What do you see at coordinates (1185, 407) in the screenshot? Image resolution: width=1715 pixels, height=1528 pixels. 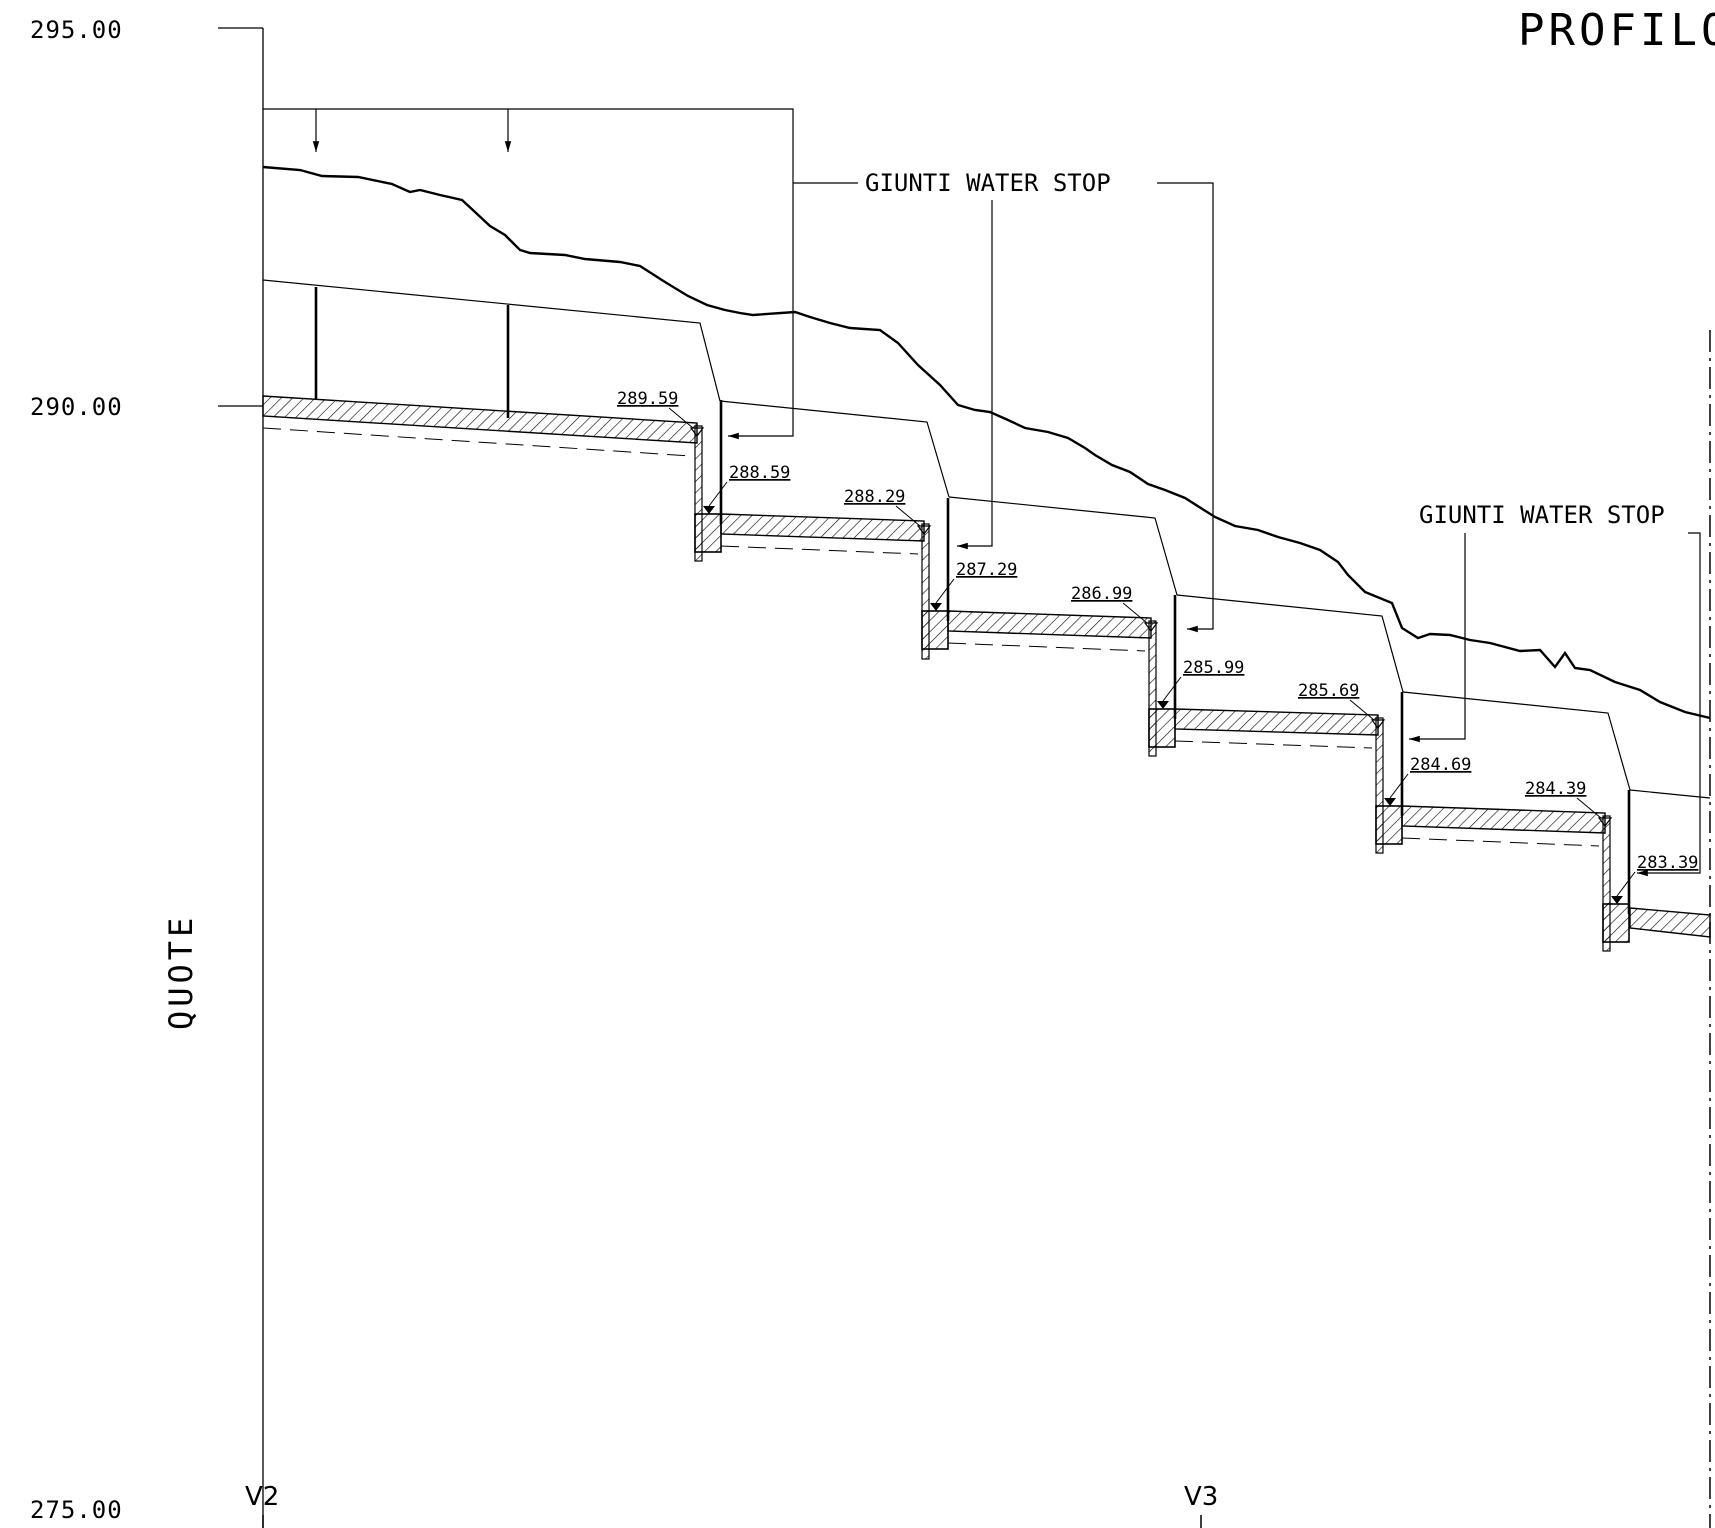 I see `bracket-note-1-right` at bounding box center [1185, 407].